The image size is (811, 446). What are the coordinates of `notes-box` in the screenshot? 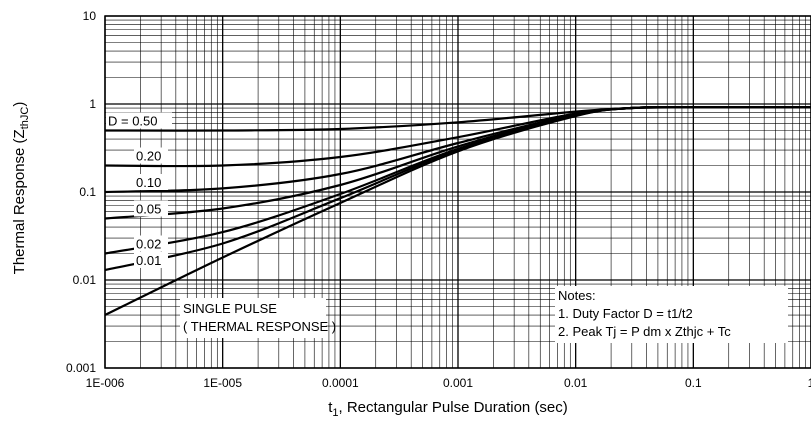 It's located at (671, 314).